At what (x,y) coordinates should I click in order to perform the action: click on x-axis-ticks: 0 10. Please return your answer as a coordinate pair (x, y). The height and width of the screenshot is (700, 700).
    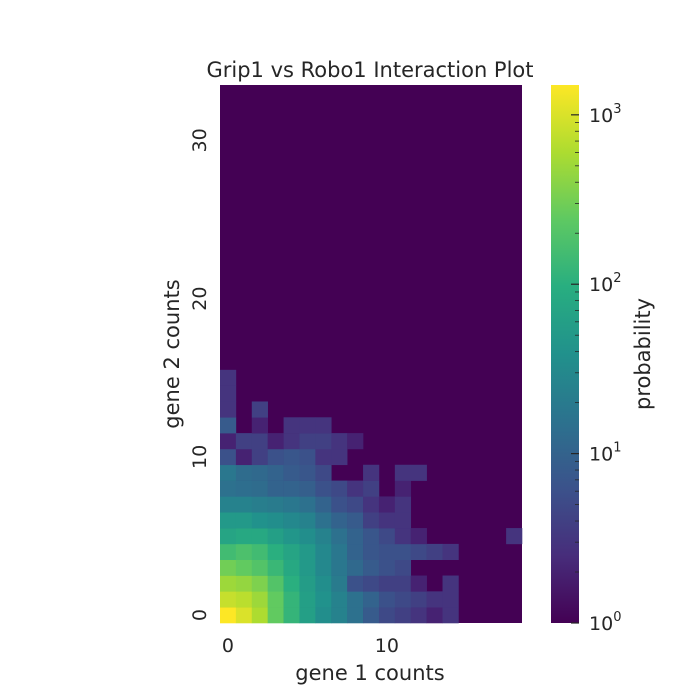
    Looking at the image, I should click on (310, 646).